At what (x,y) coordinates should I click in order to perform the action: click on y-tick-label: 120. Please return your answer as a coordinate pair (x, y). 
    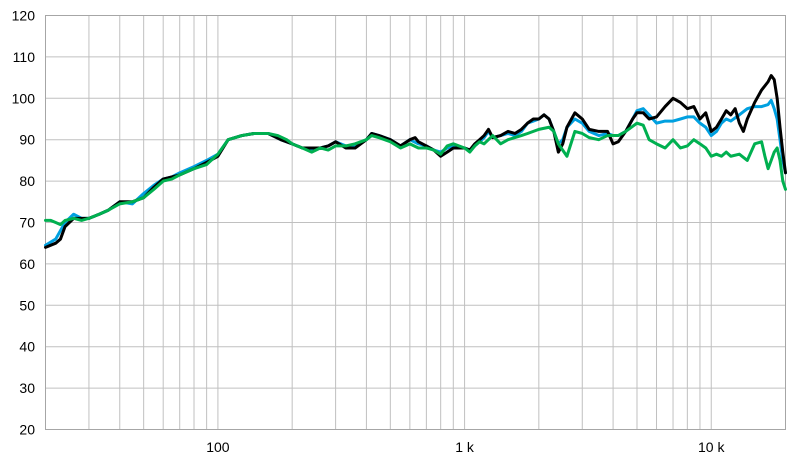
    Looking at the image, I should click on (24, 16).